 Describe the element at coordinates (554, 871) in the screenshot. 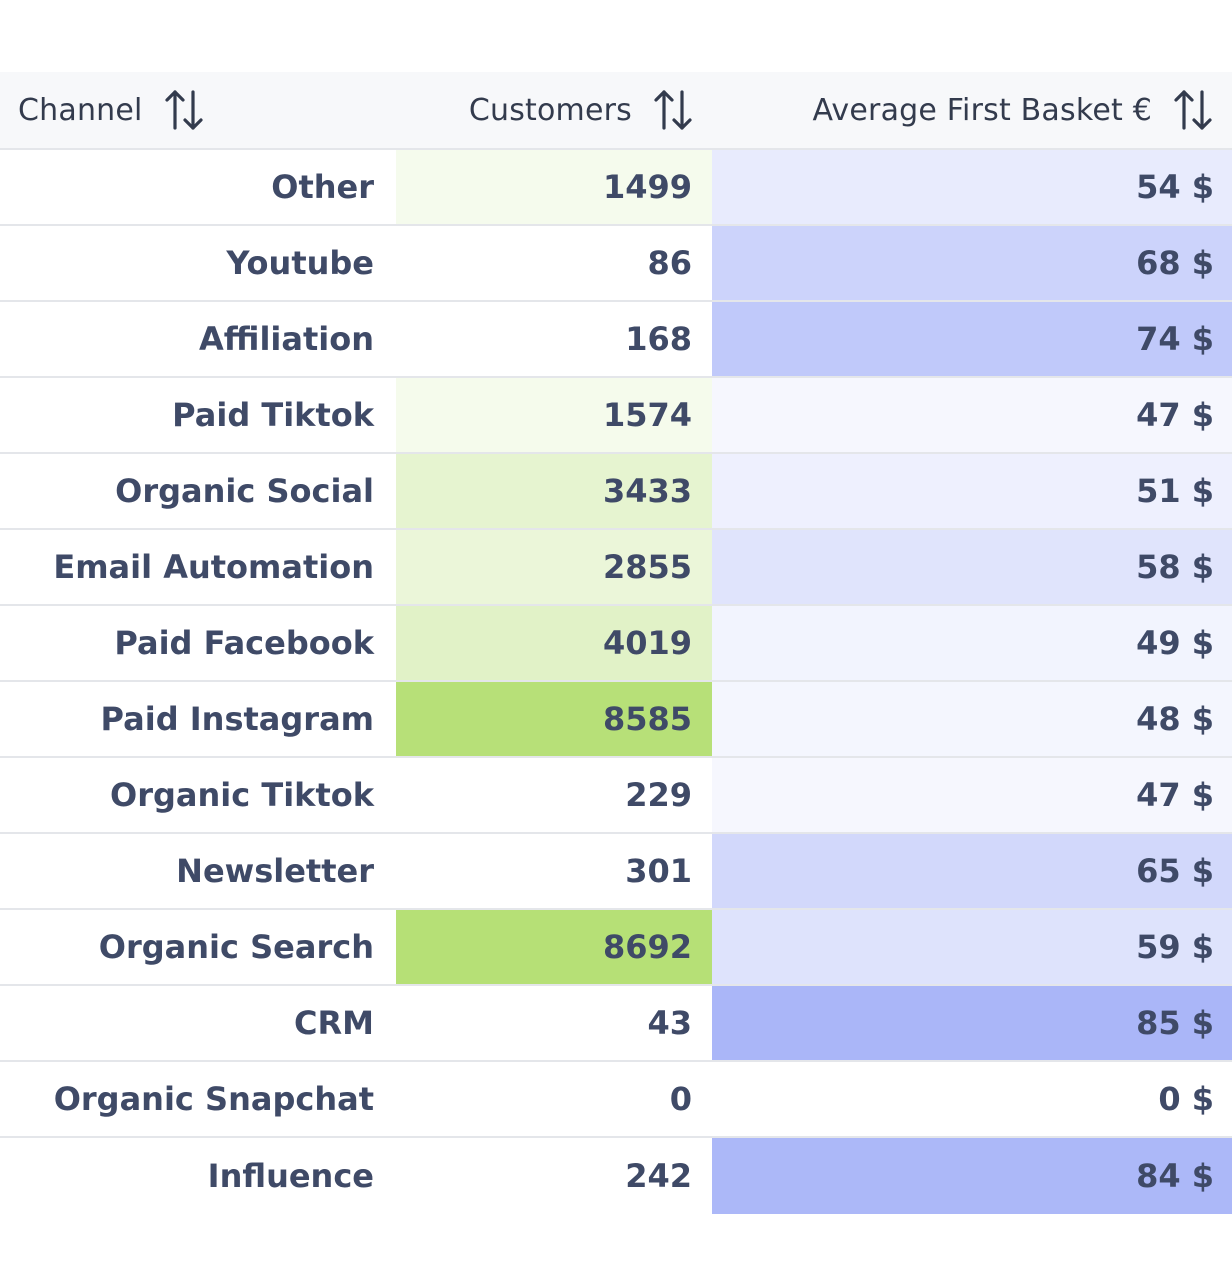

I see `customers-cell: 301` at that location.